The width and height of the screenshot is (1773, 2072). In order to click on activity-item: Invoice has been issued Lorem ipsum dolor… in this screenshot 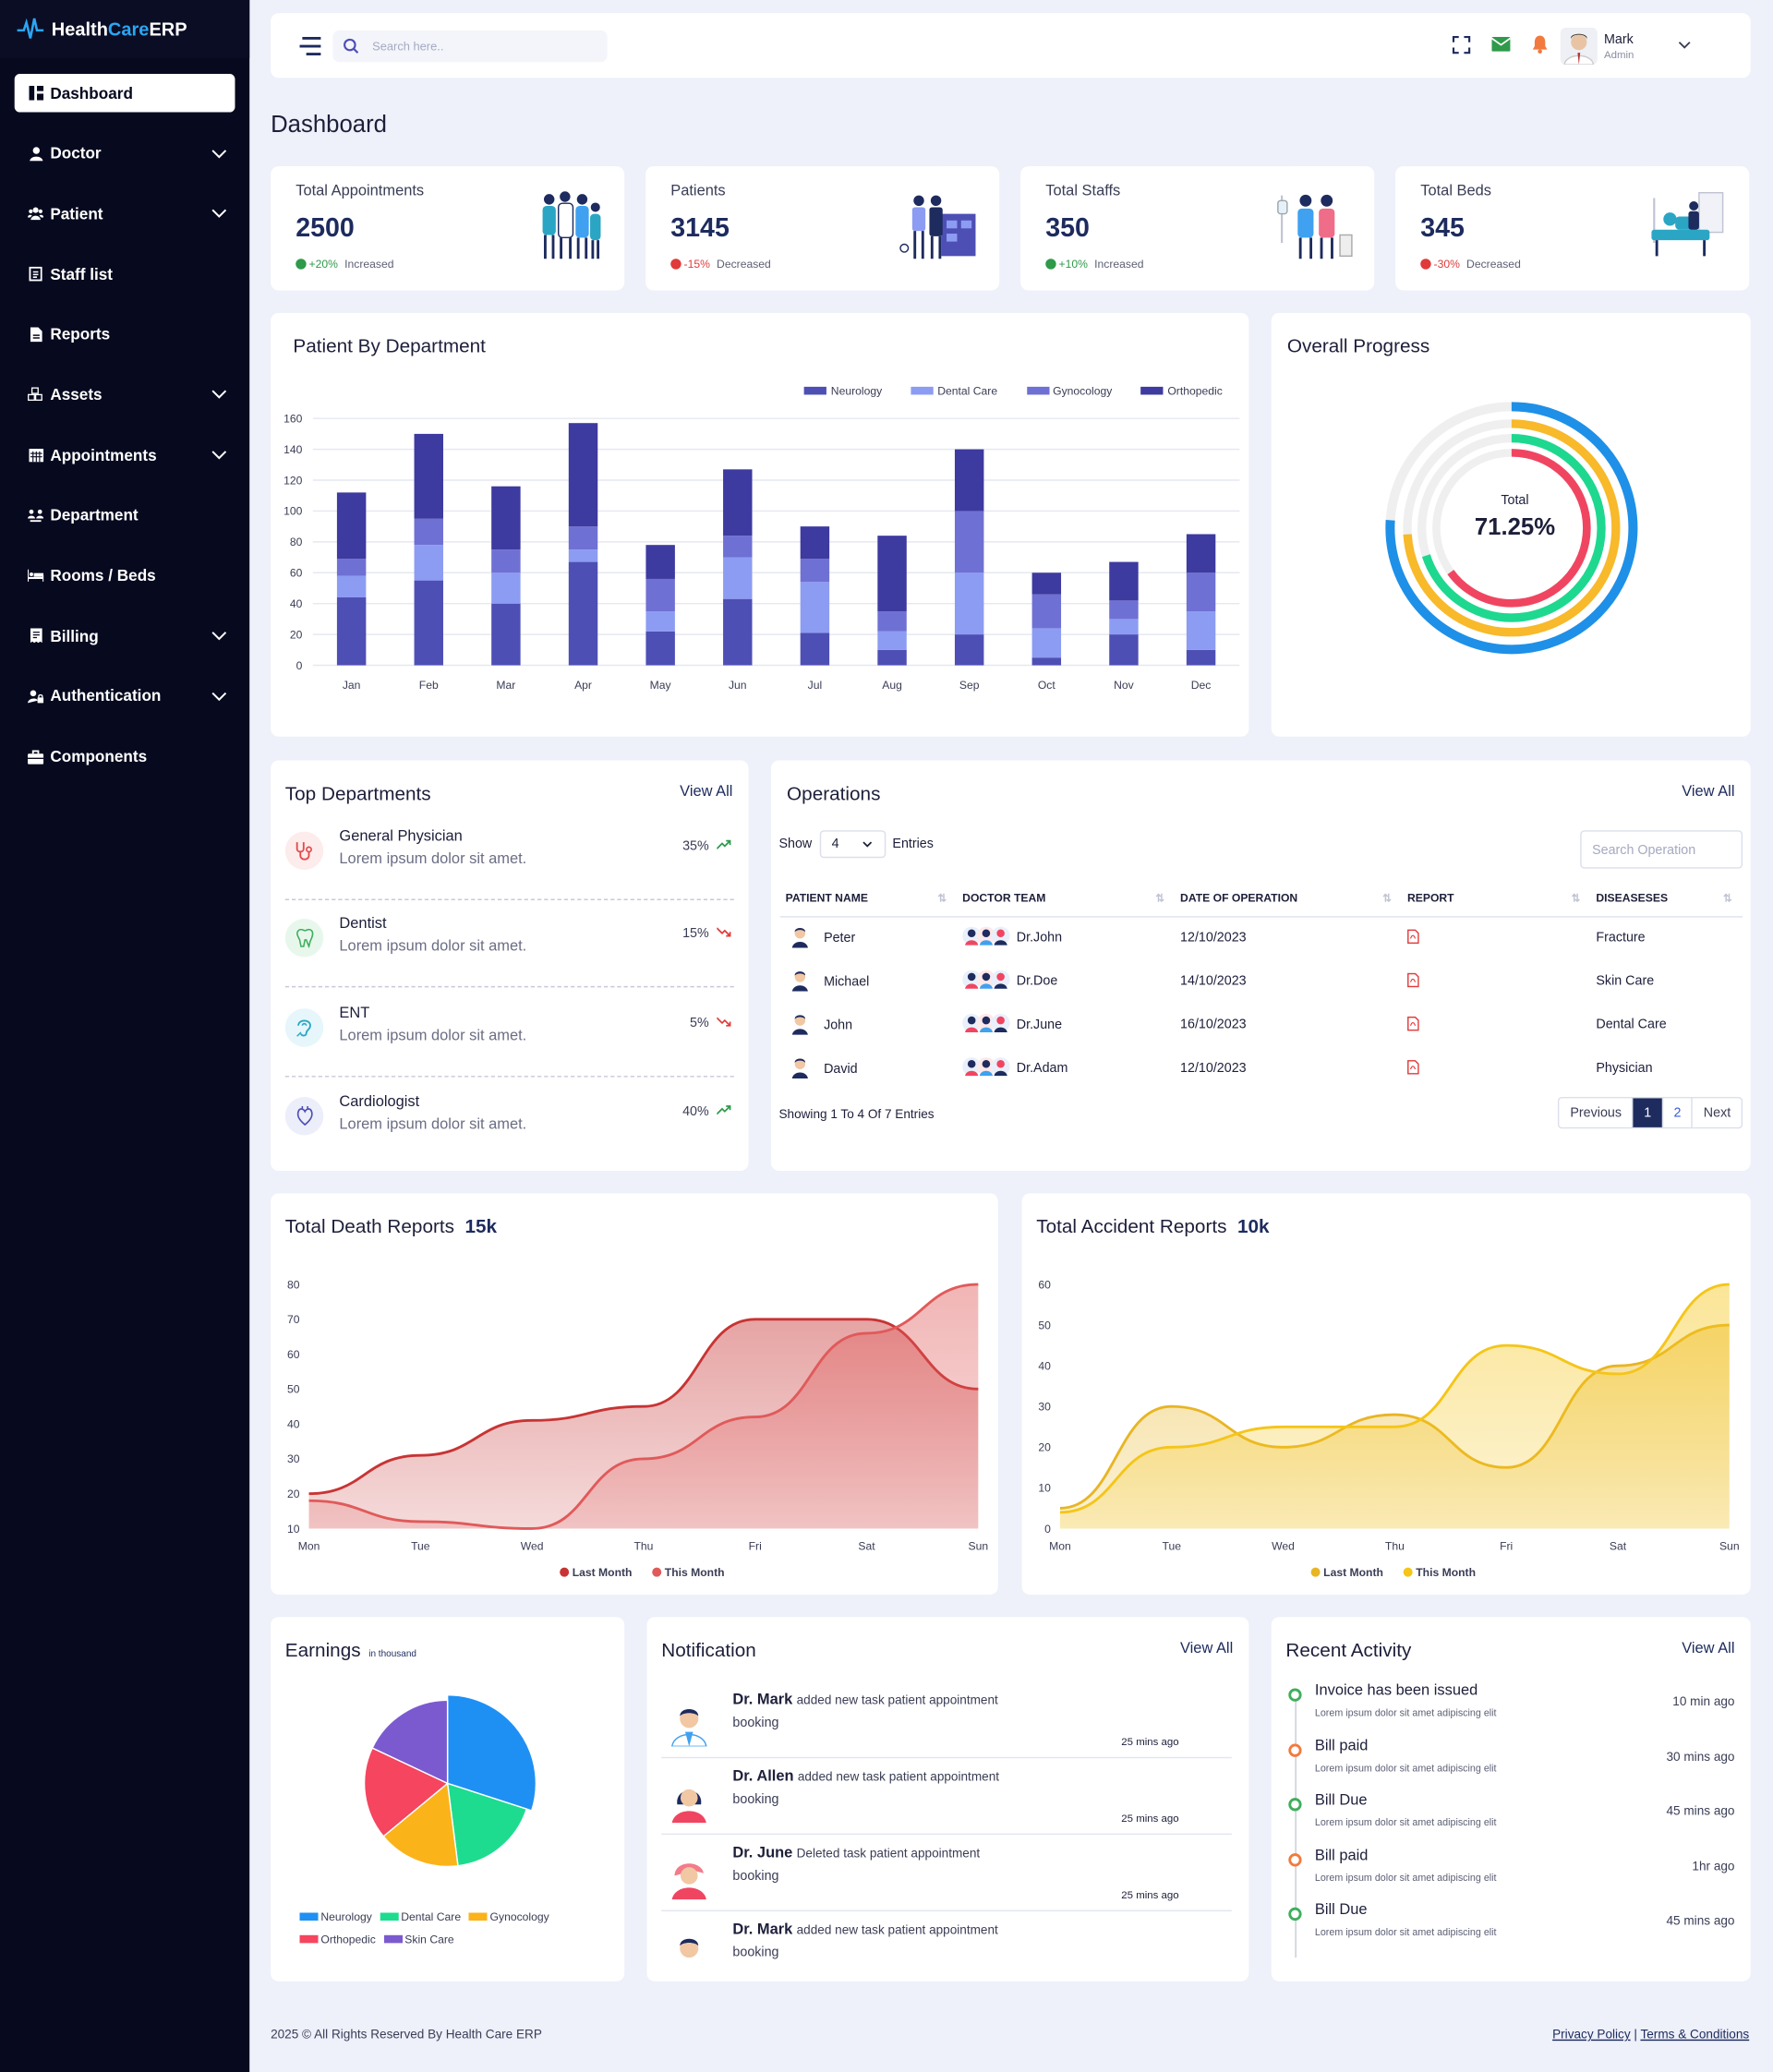, I will do `click(1509, 1711)`.